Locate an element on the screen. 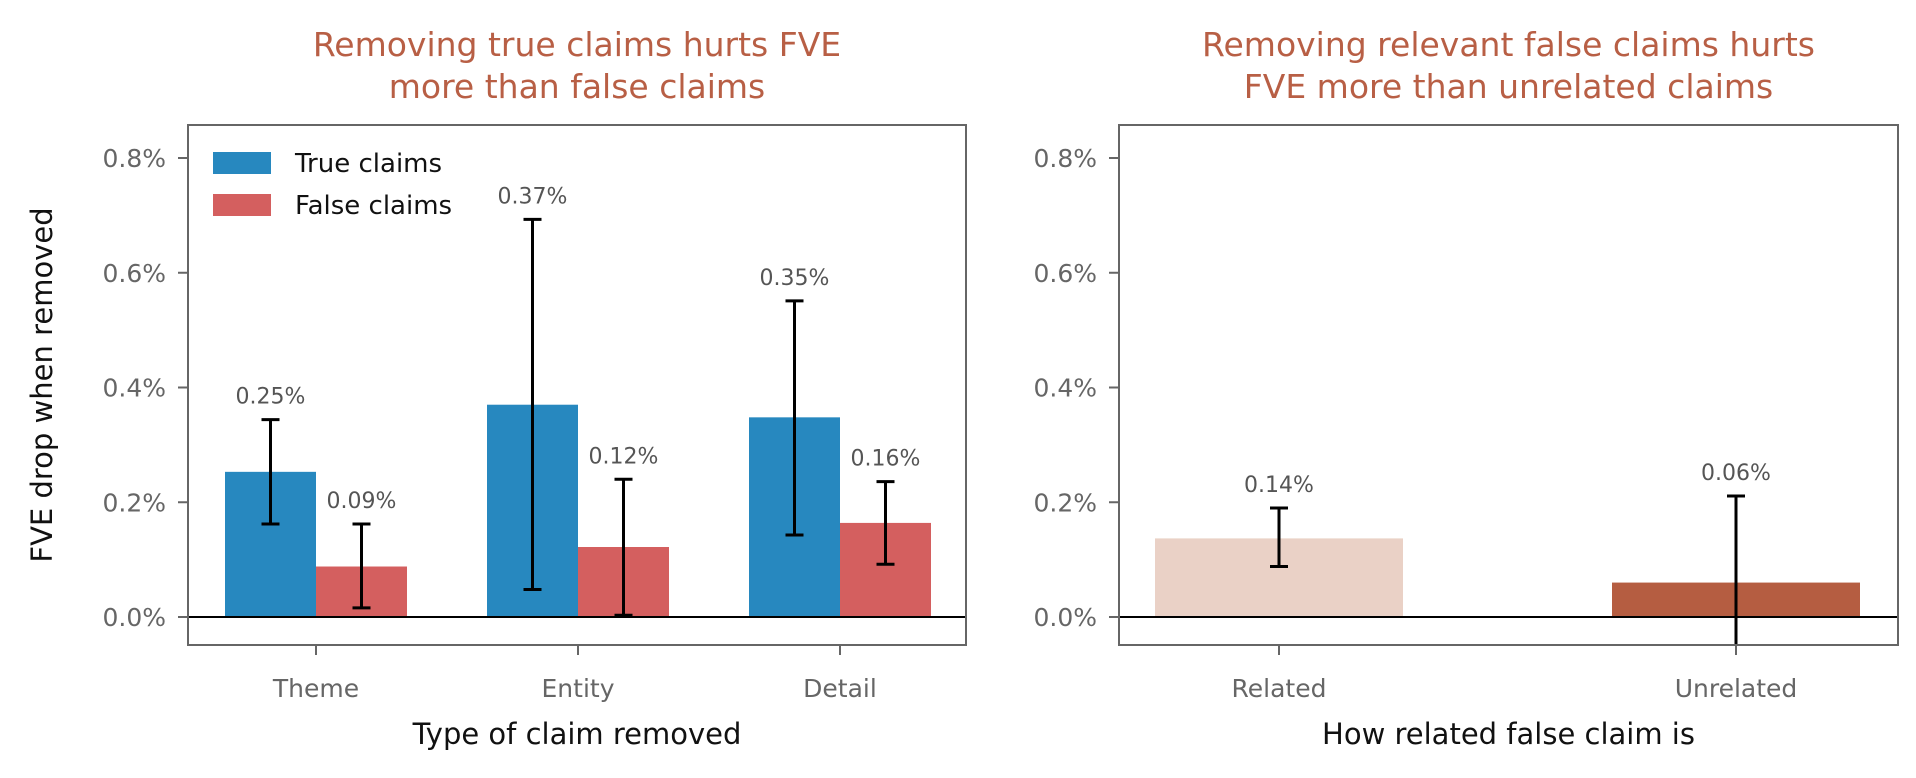 The width and height of the screenshot is (1916, 778). data-label: 0.35% is located at coordinates (795, 278).